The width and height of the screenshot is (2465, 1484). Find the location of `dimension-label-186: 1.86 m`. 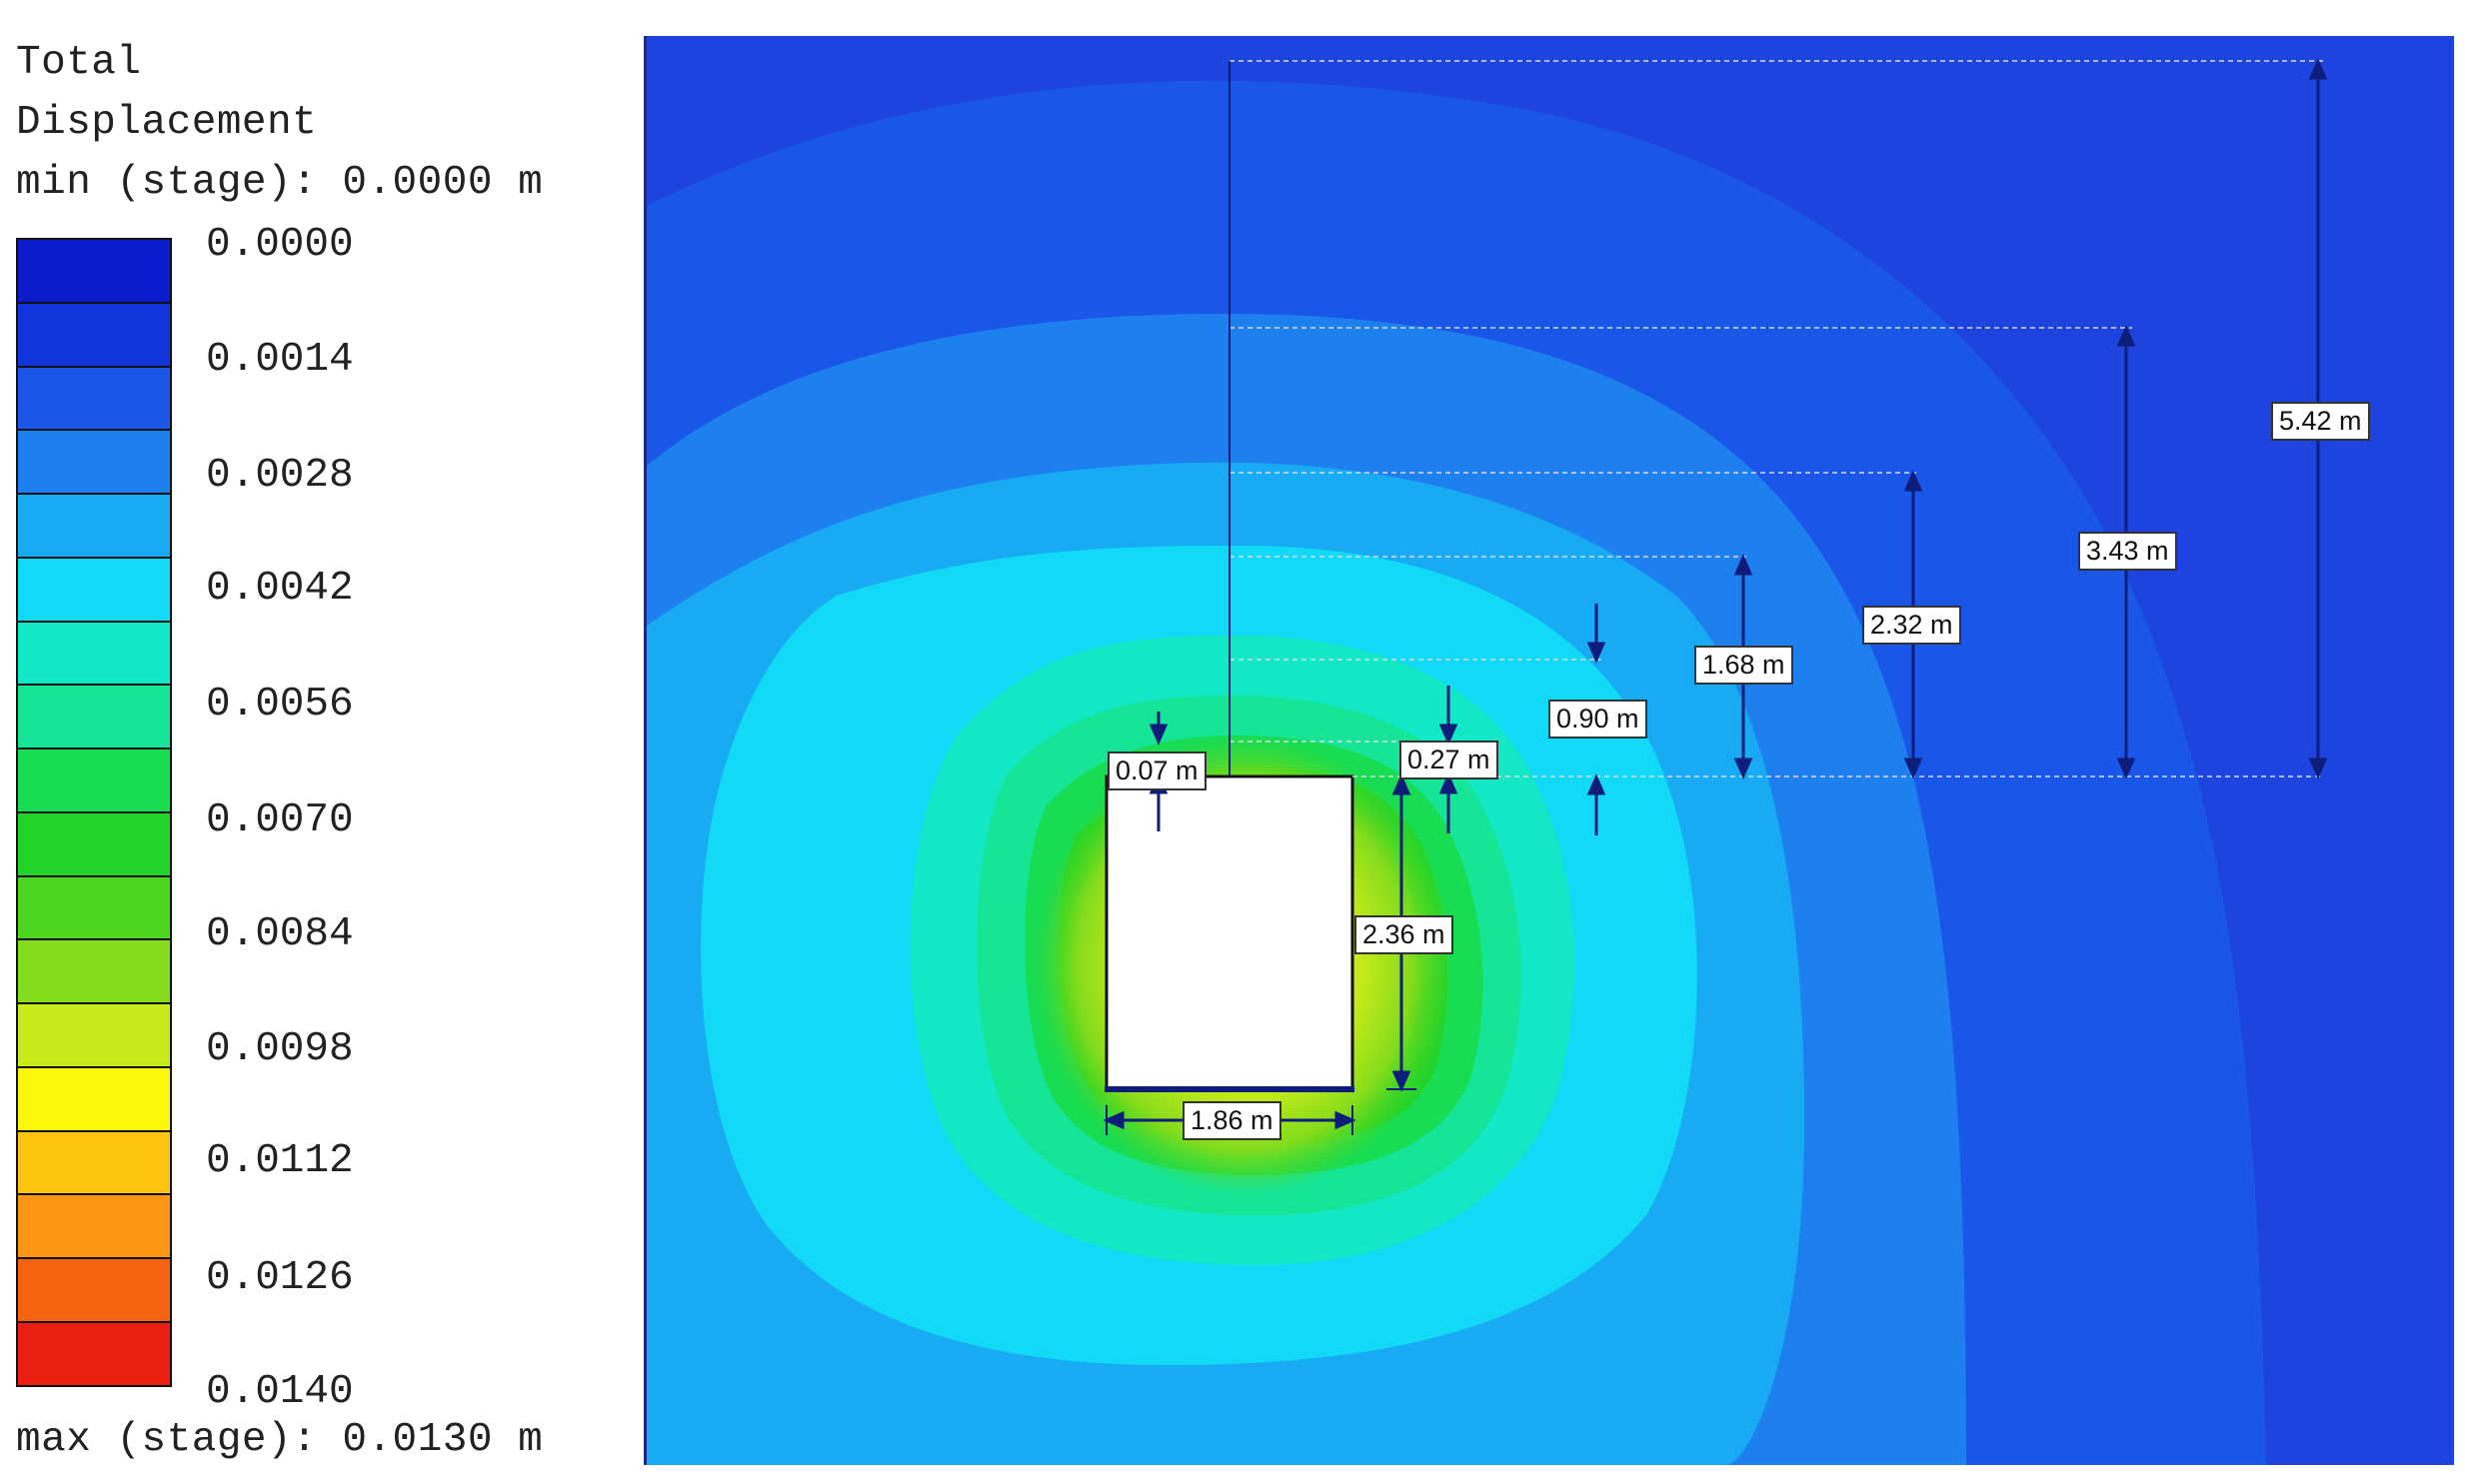

dimension-label-186: 1.86 m is located at coordinates (1232, 1120).